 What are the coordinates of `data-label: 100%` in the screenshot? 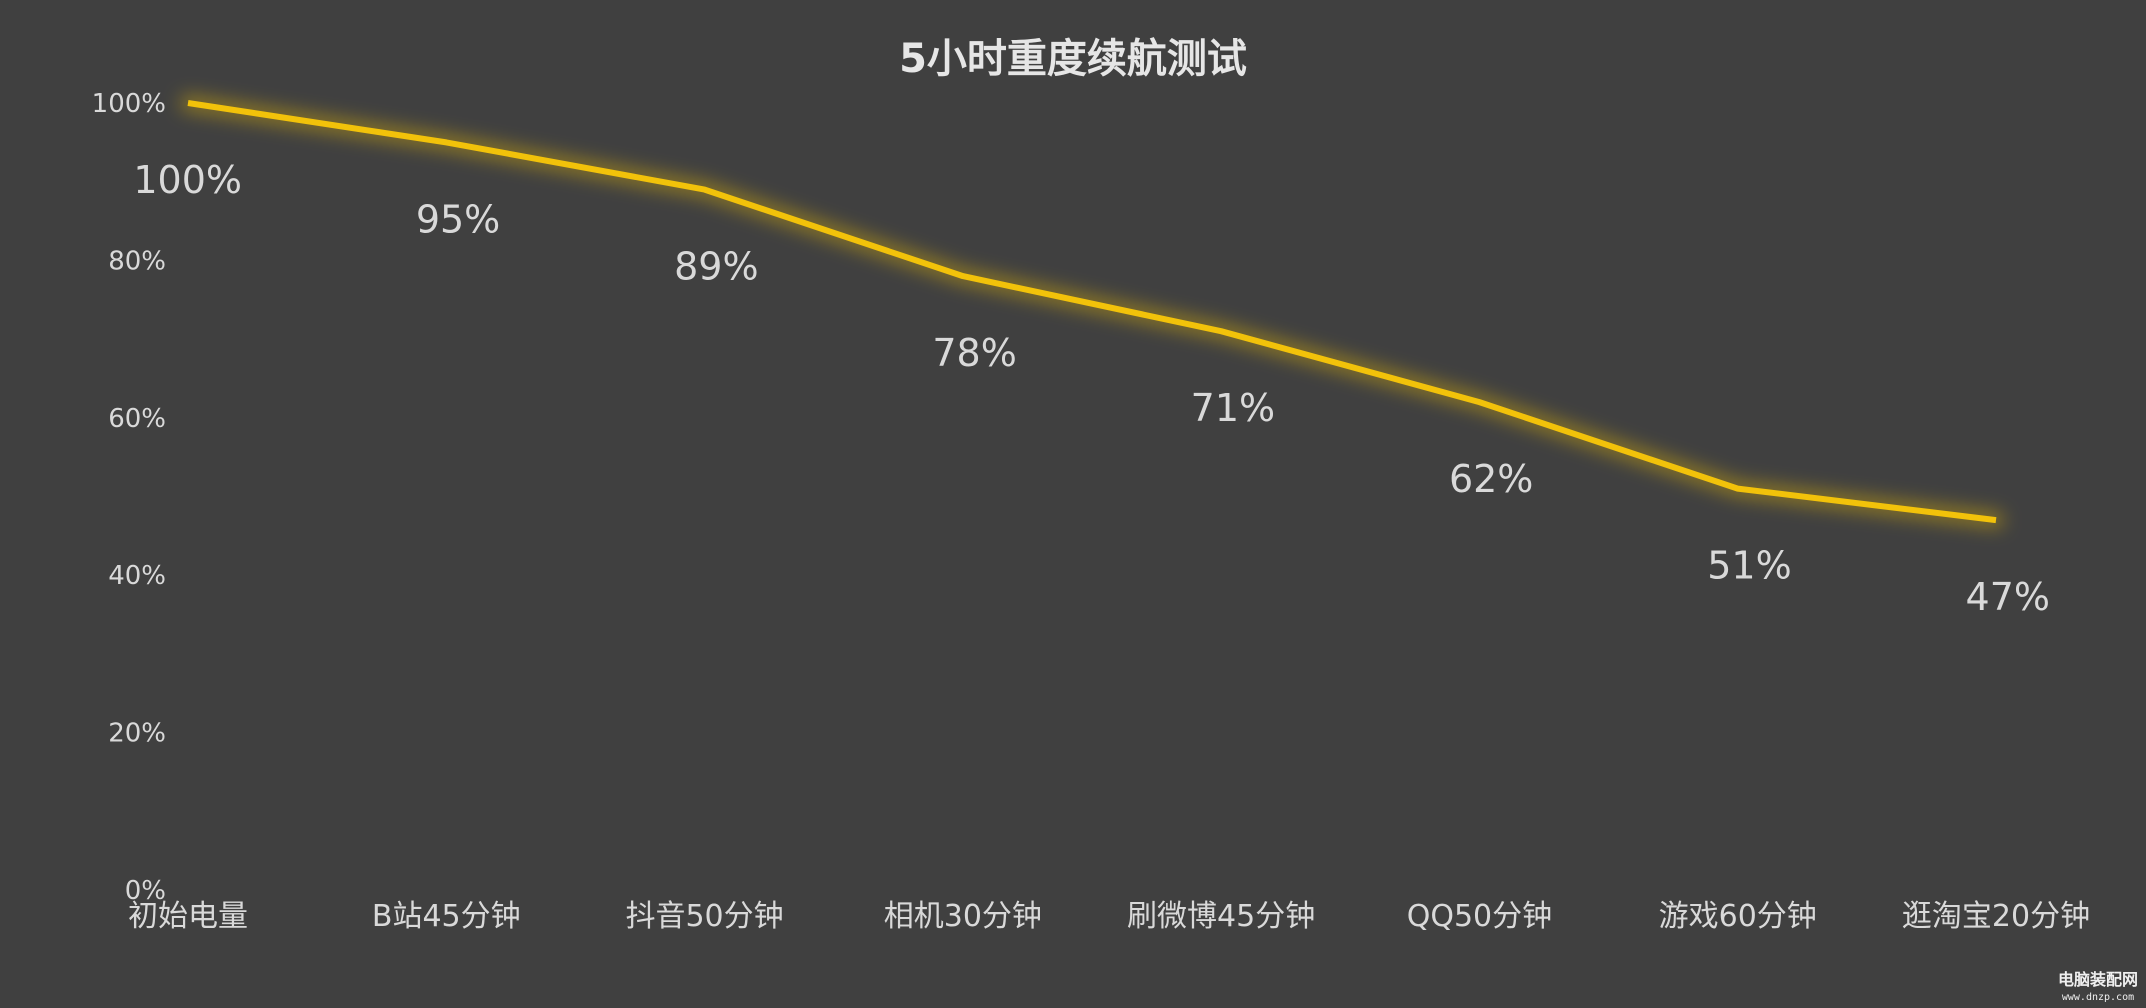 It's located at (187, 180).